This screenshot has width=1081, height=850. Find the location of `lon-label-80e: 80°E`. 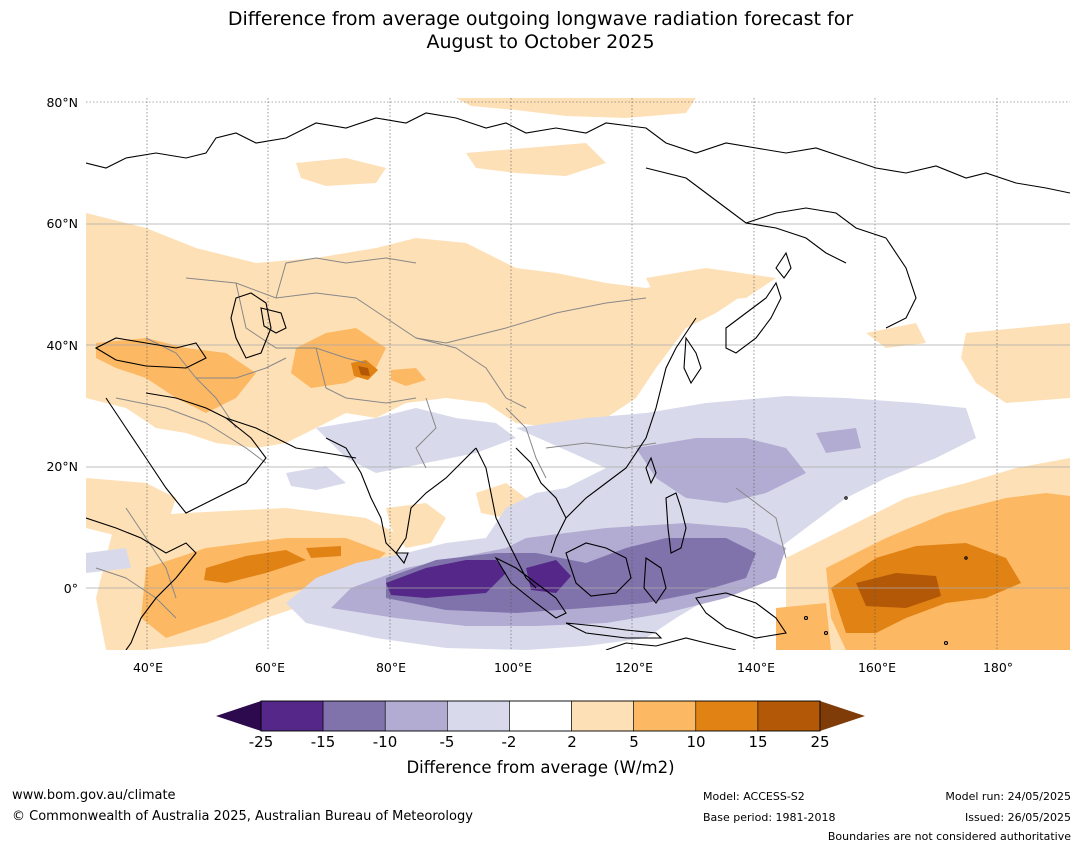

lon-label-80e: 80°E is located at coordinates (391, 667).